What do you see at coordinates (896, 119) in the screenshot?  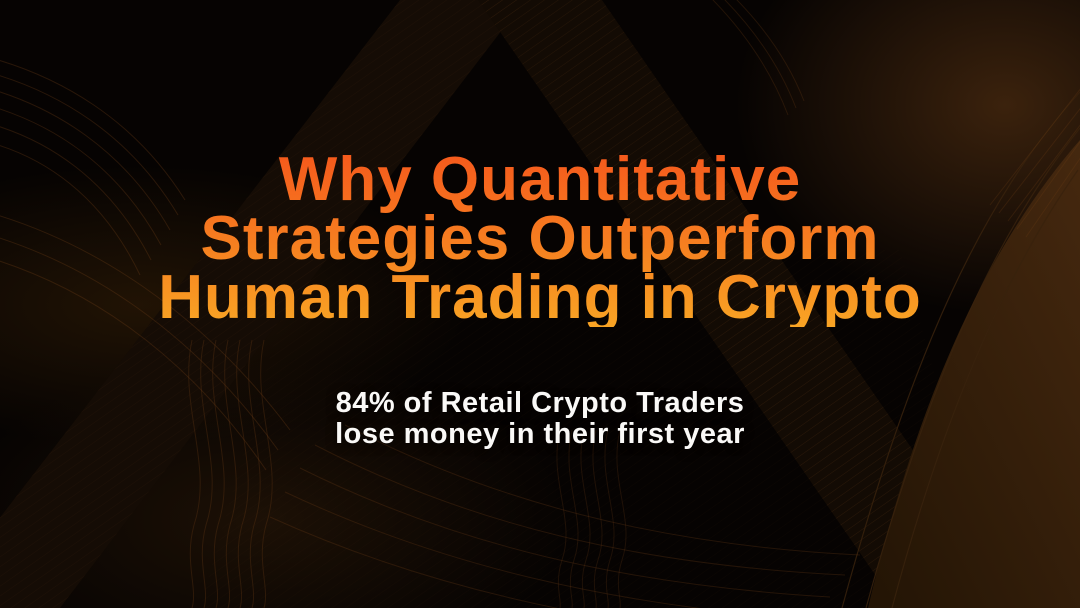 I see `top-diagonal-lines` at bounding box center [896, 119].